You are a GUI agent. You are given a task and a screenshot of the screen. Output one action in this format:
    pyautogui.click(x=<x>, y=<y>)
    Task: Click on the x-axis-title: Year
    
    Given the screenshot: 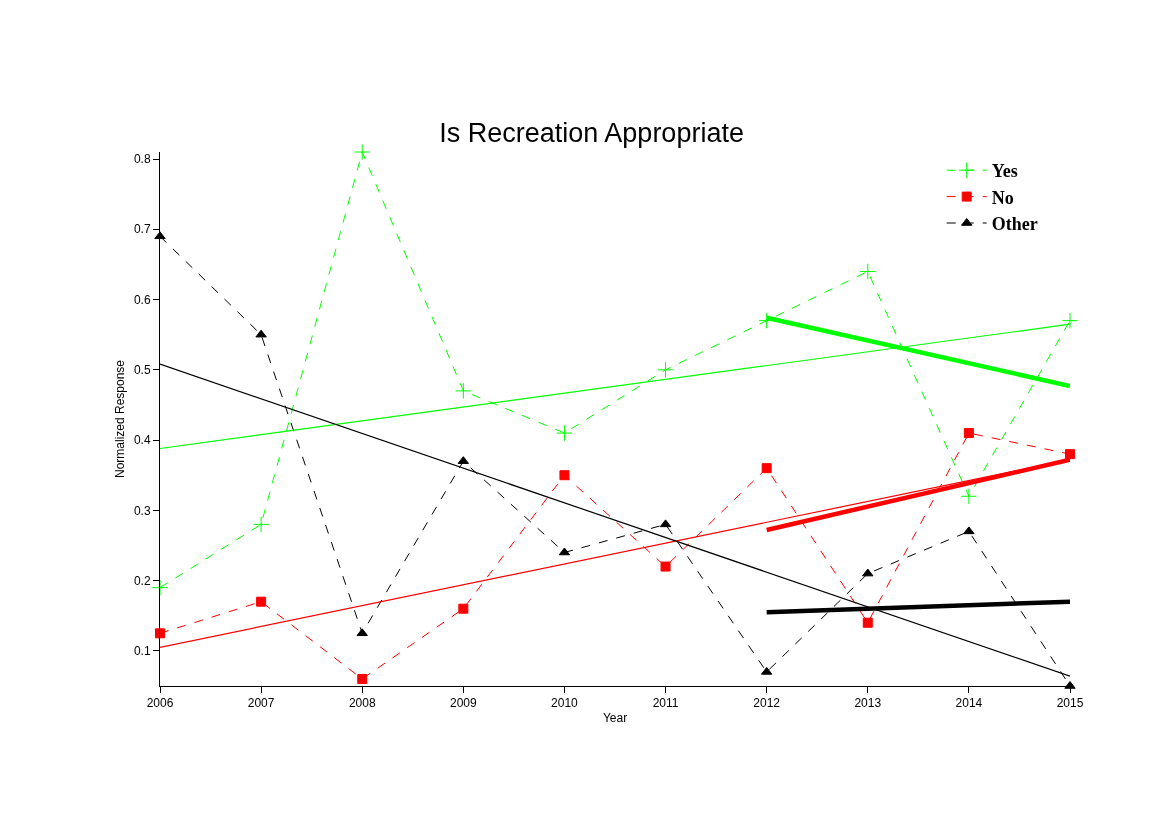 What is the action you would take?
    pyautogui.click(x=615, y=718)
    